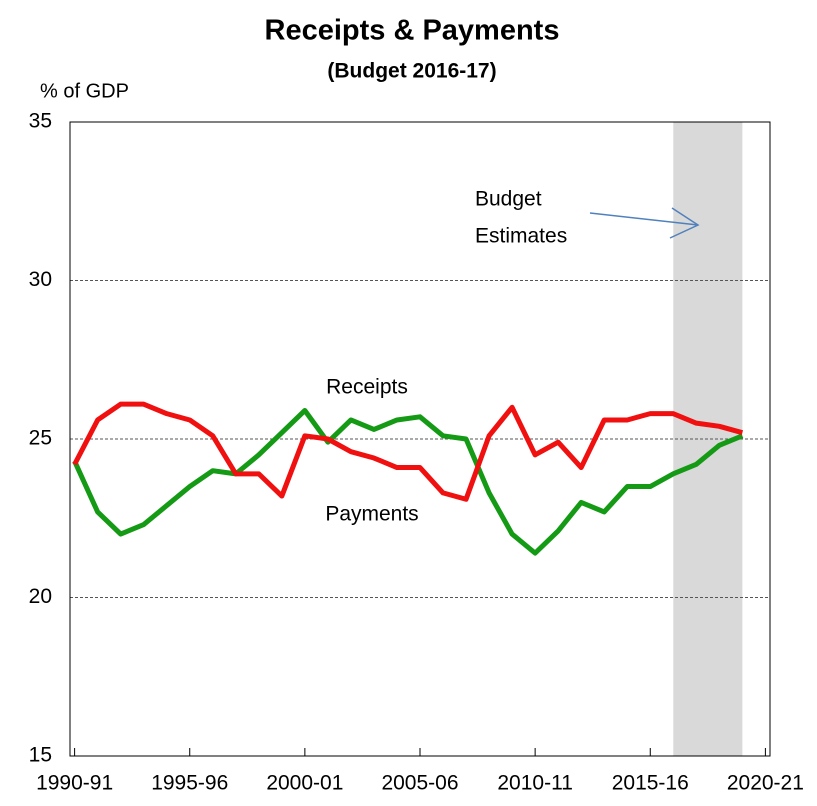  I want to click on annotation: Budget, so click(508, 199).